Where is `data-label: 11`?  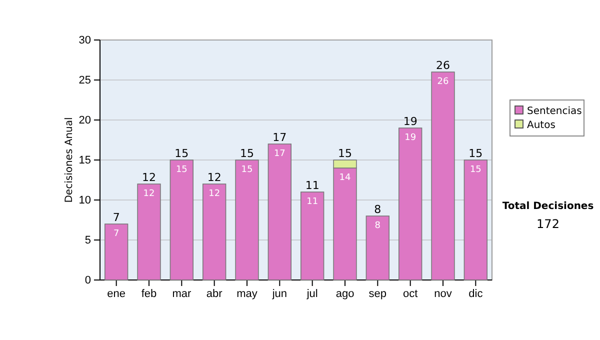 data-label: 11 is located at coordinates (312, 202).